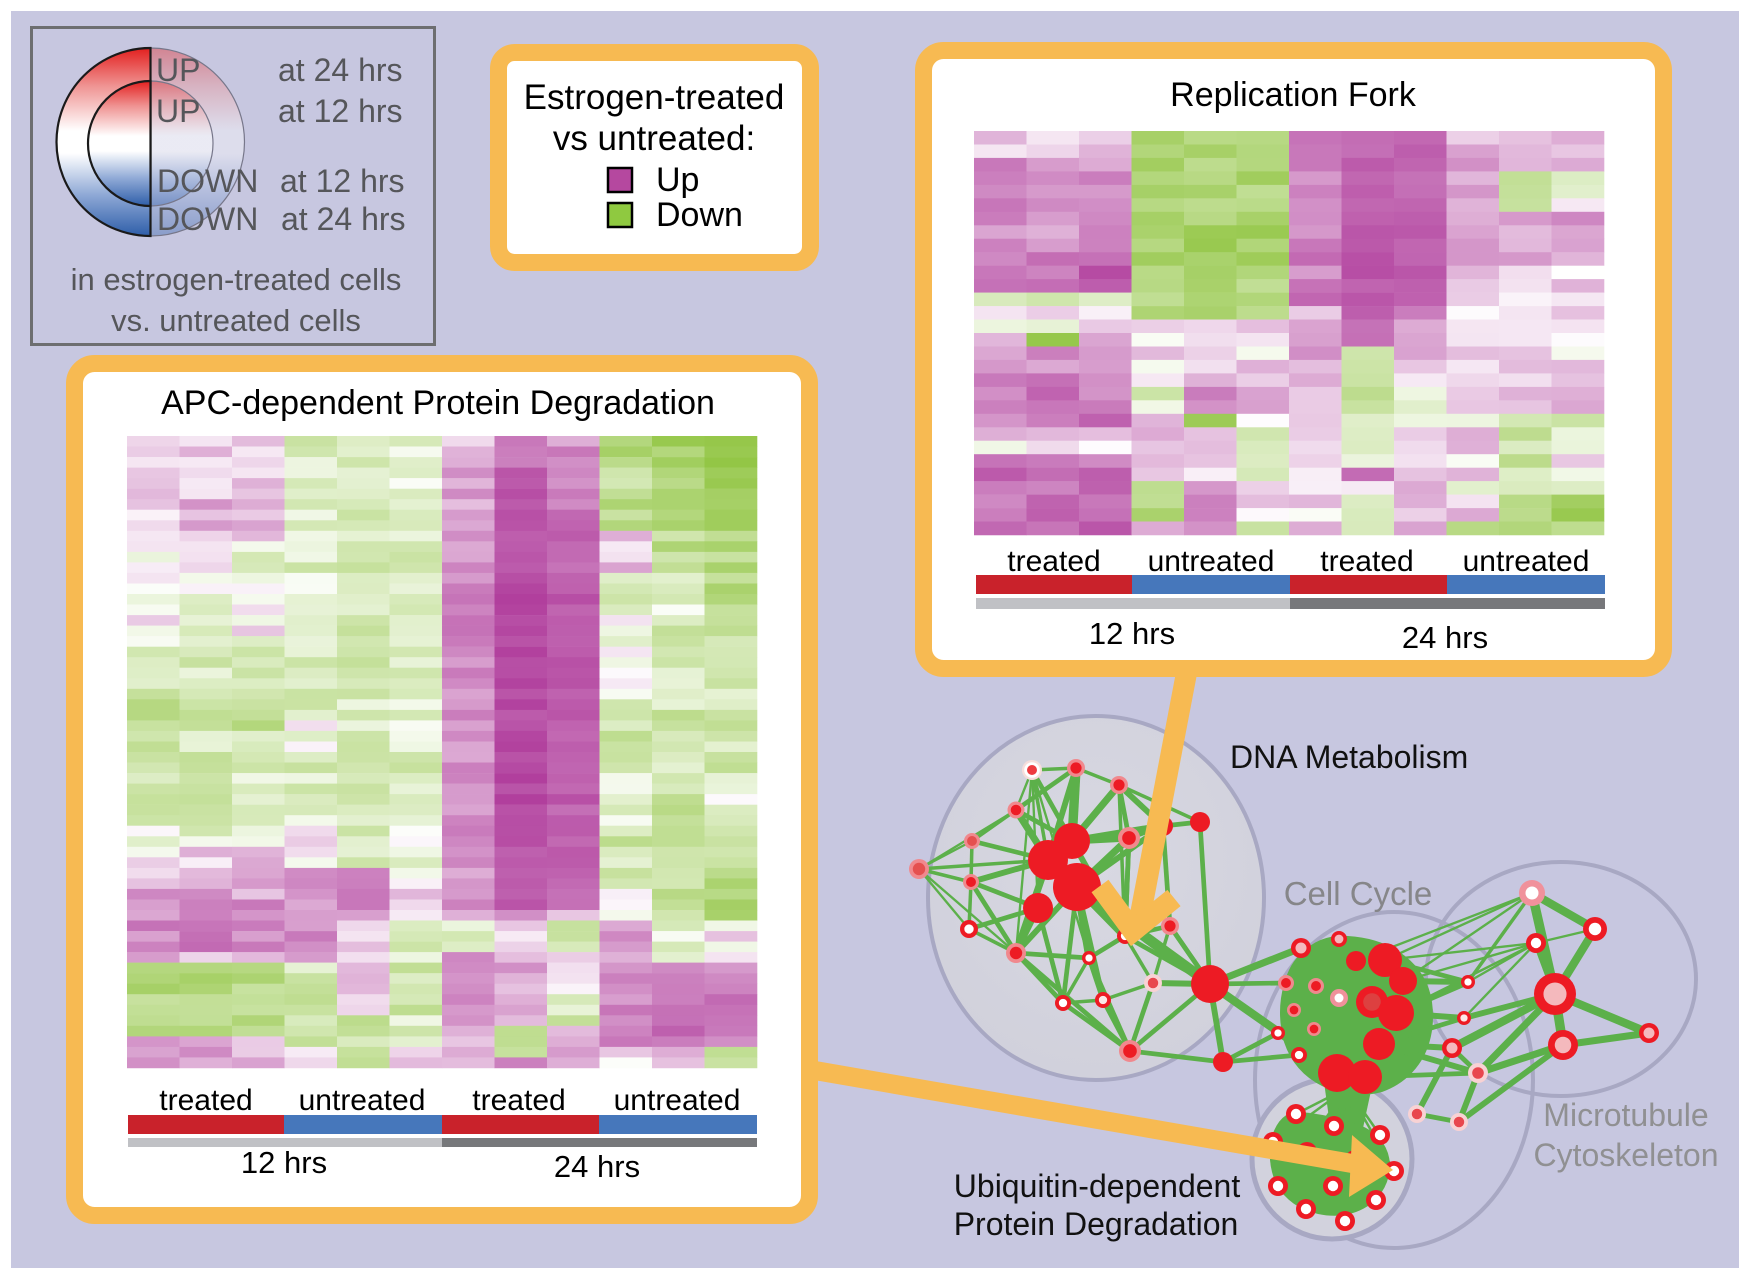 This screenshot has width=1750, height=1279. I want to click on svg-text: Replication Fork, so click(1293, 95).